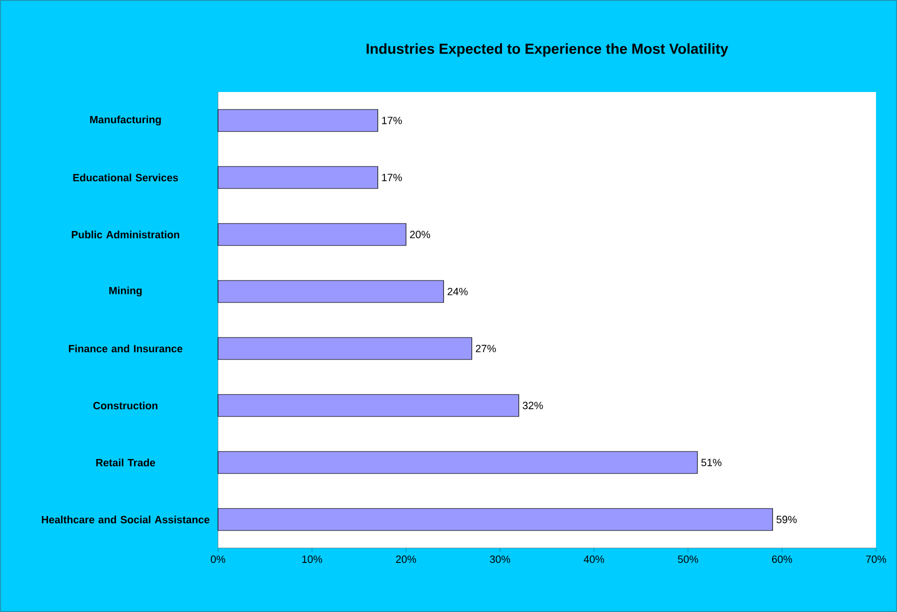 The height and width of the screenshot is (612, 897). Describe the element at coordinates (782, 559) in the screenshot. I see `x-tick-label: 60%` at that location.